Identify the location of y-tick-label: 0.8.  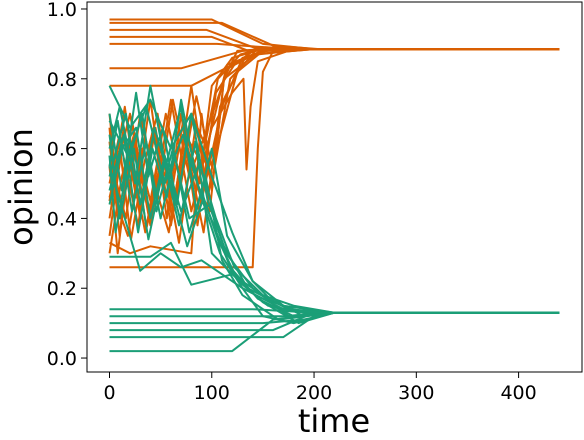
(62, 80).